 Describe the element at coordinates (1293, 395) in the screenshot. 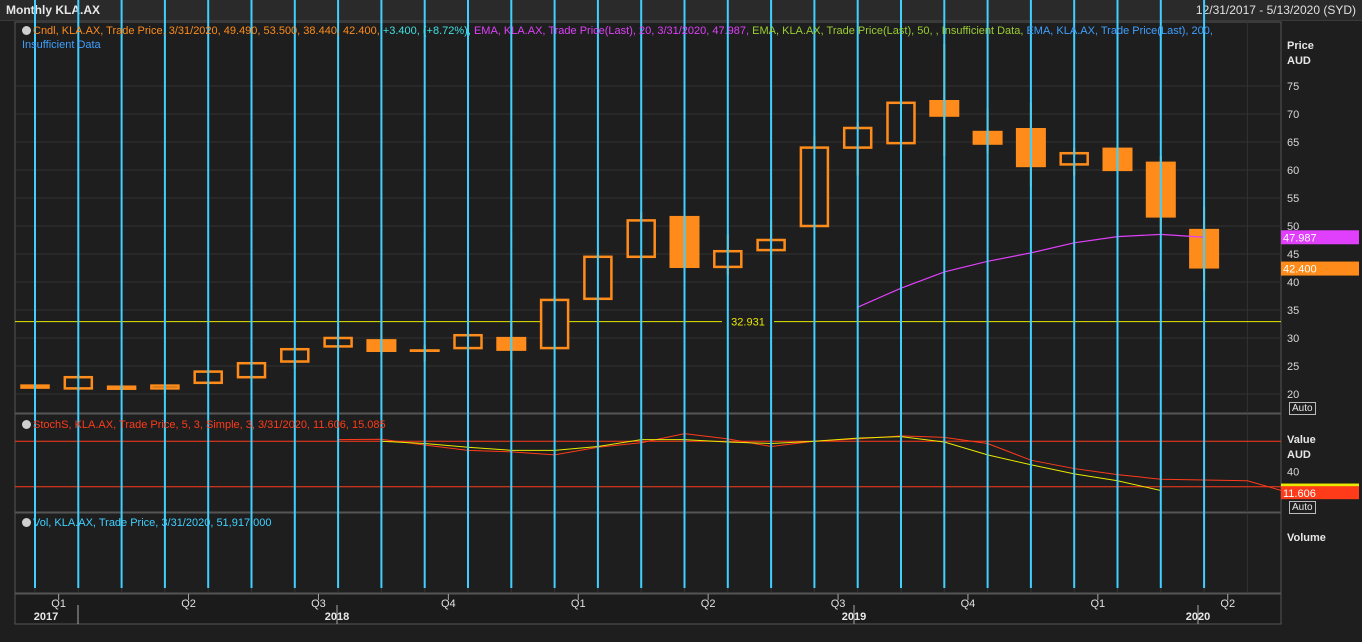

I see `price-tick-label: 20` at that location.